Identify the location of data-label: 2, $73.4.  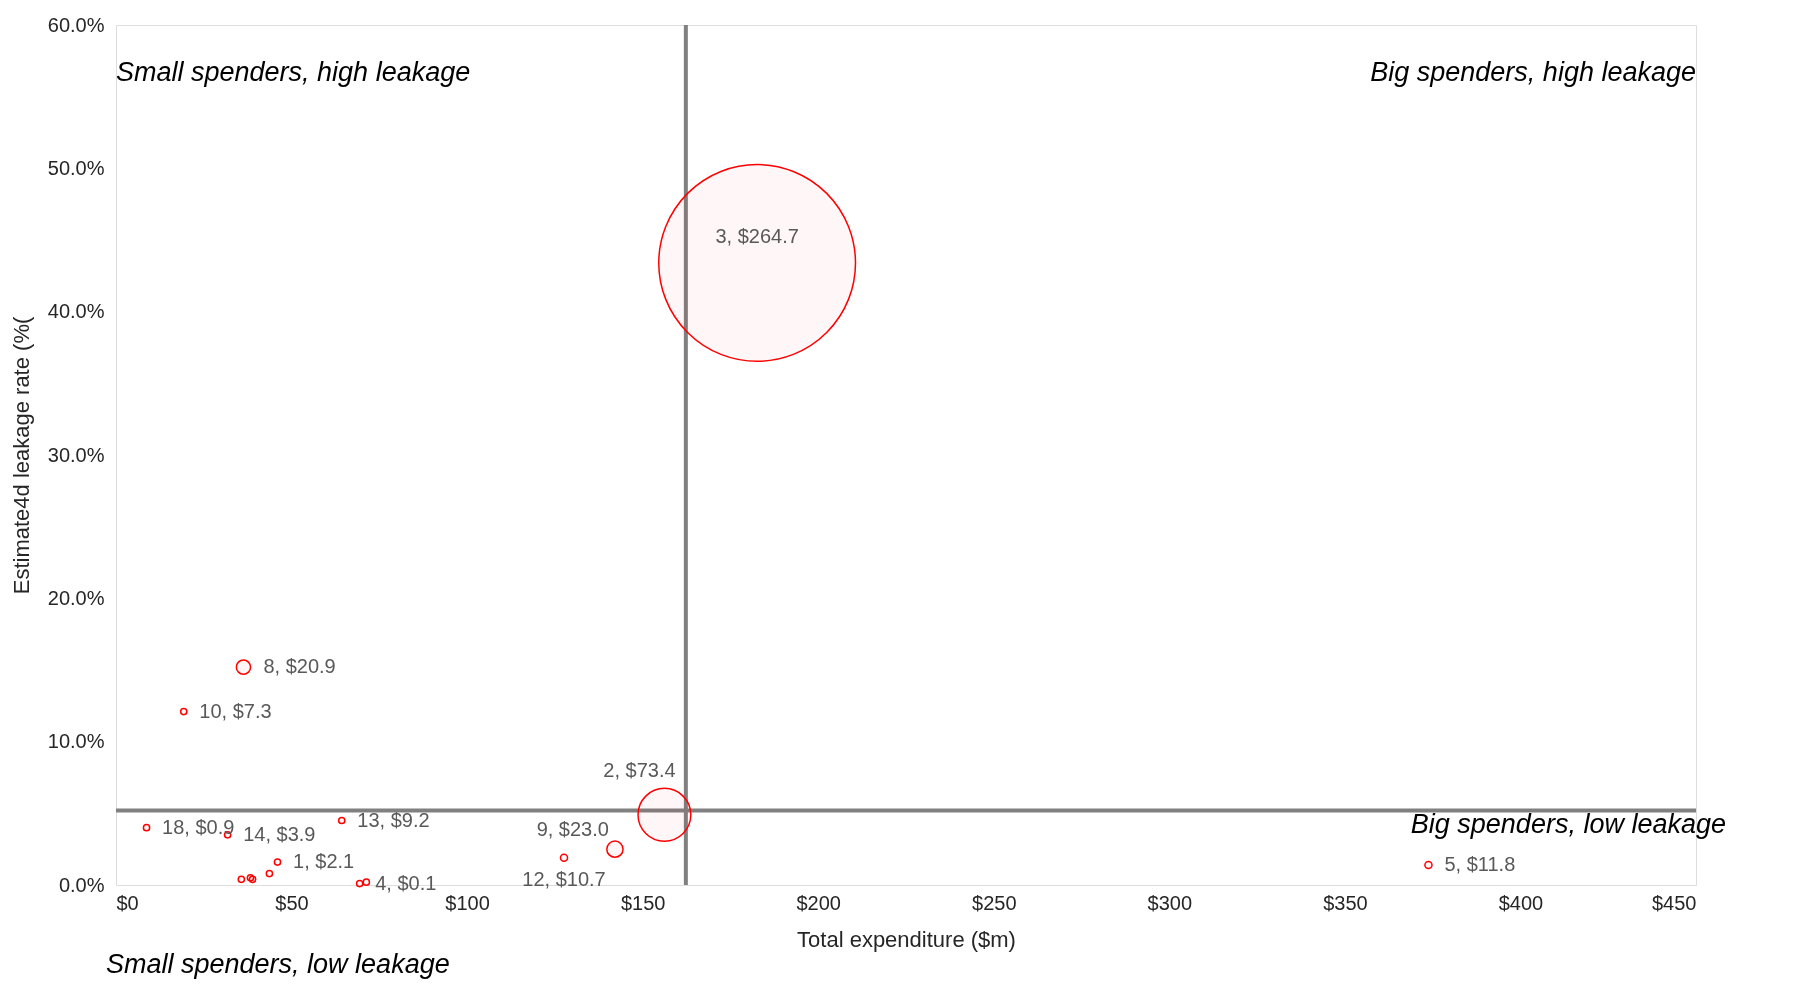
(639, 769).